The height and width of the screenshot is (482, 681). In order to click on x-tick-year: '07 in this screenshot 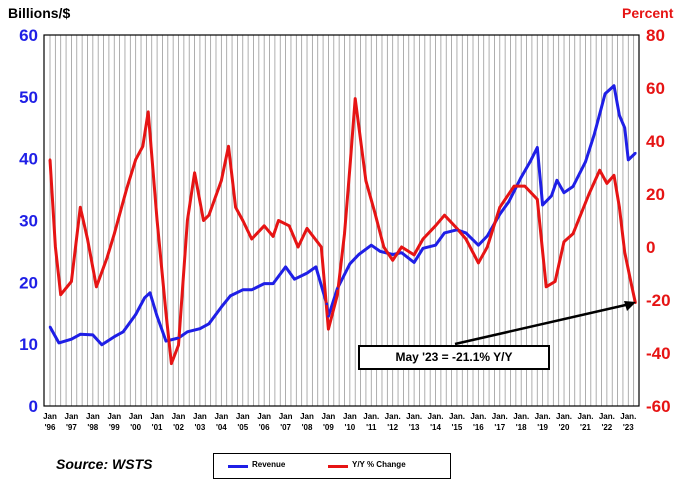, I will do `click(285, 427)`.